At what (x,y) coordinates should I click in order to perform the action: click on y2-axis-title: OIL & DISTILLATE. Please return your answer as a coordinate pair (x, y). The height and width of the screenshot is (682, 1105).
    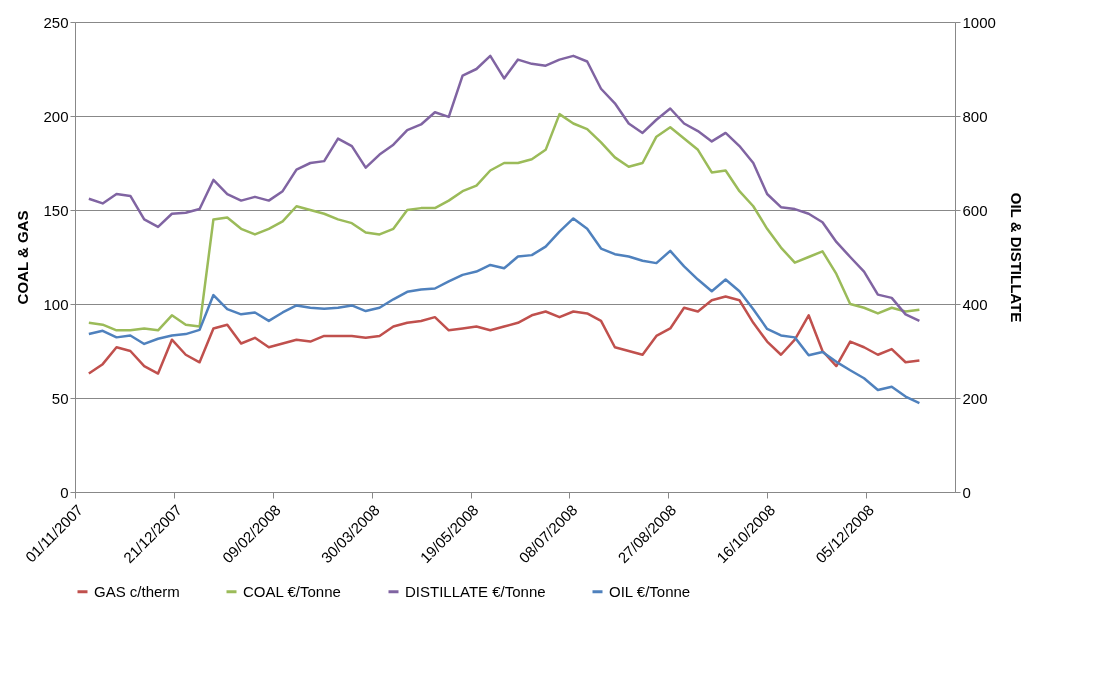
    Looking at the image, I should click on (1016, 257).